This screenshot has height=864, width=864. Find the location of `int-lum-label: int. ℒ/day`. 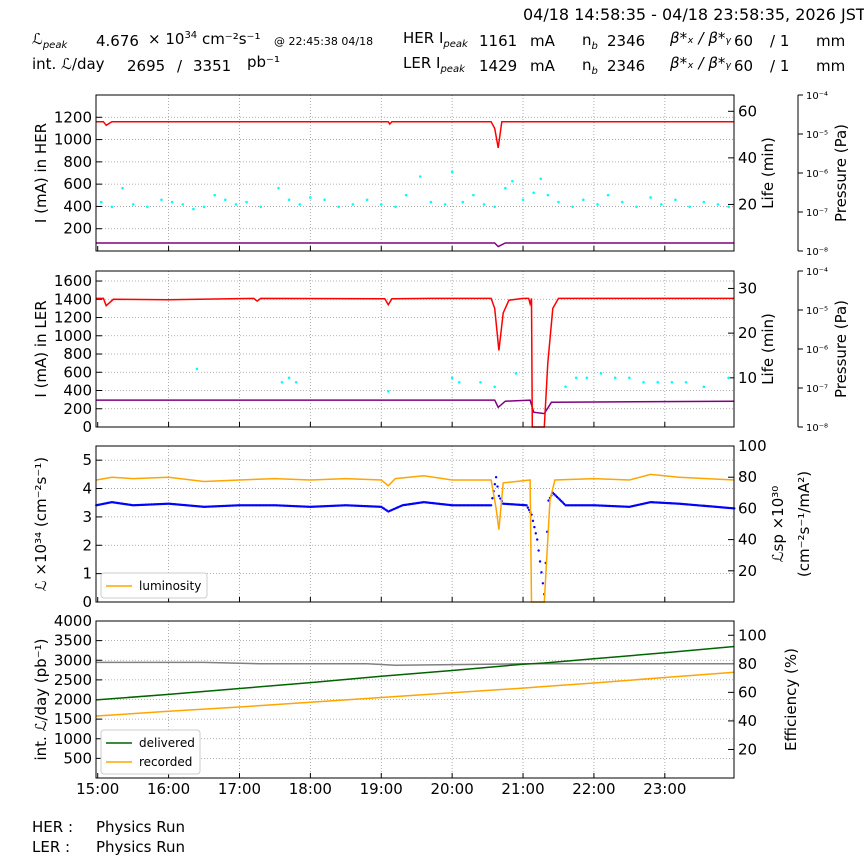

int-lum-label: int. ℒ/day is located at coordinates (68, 64).